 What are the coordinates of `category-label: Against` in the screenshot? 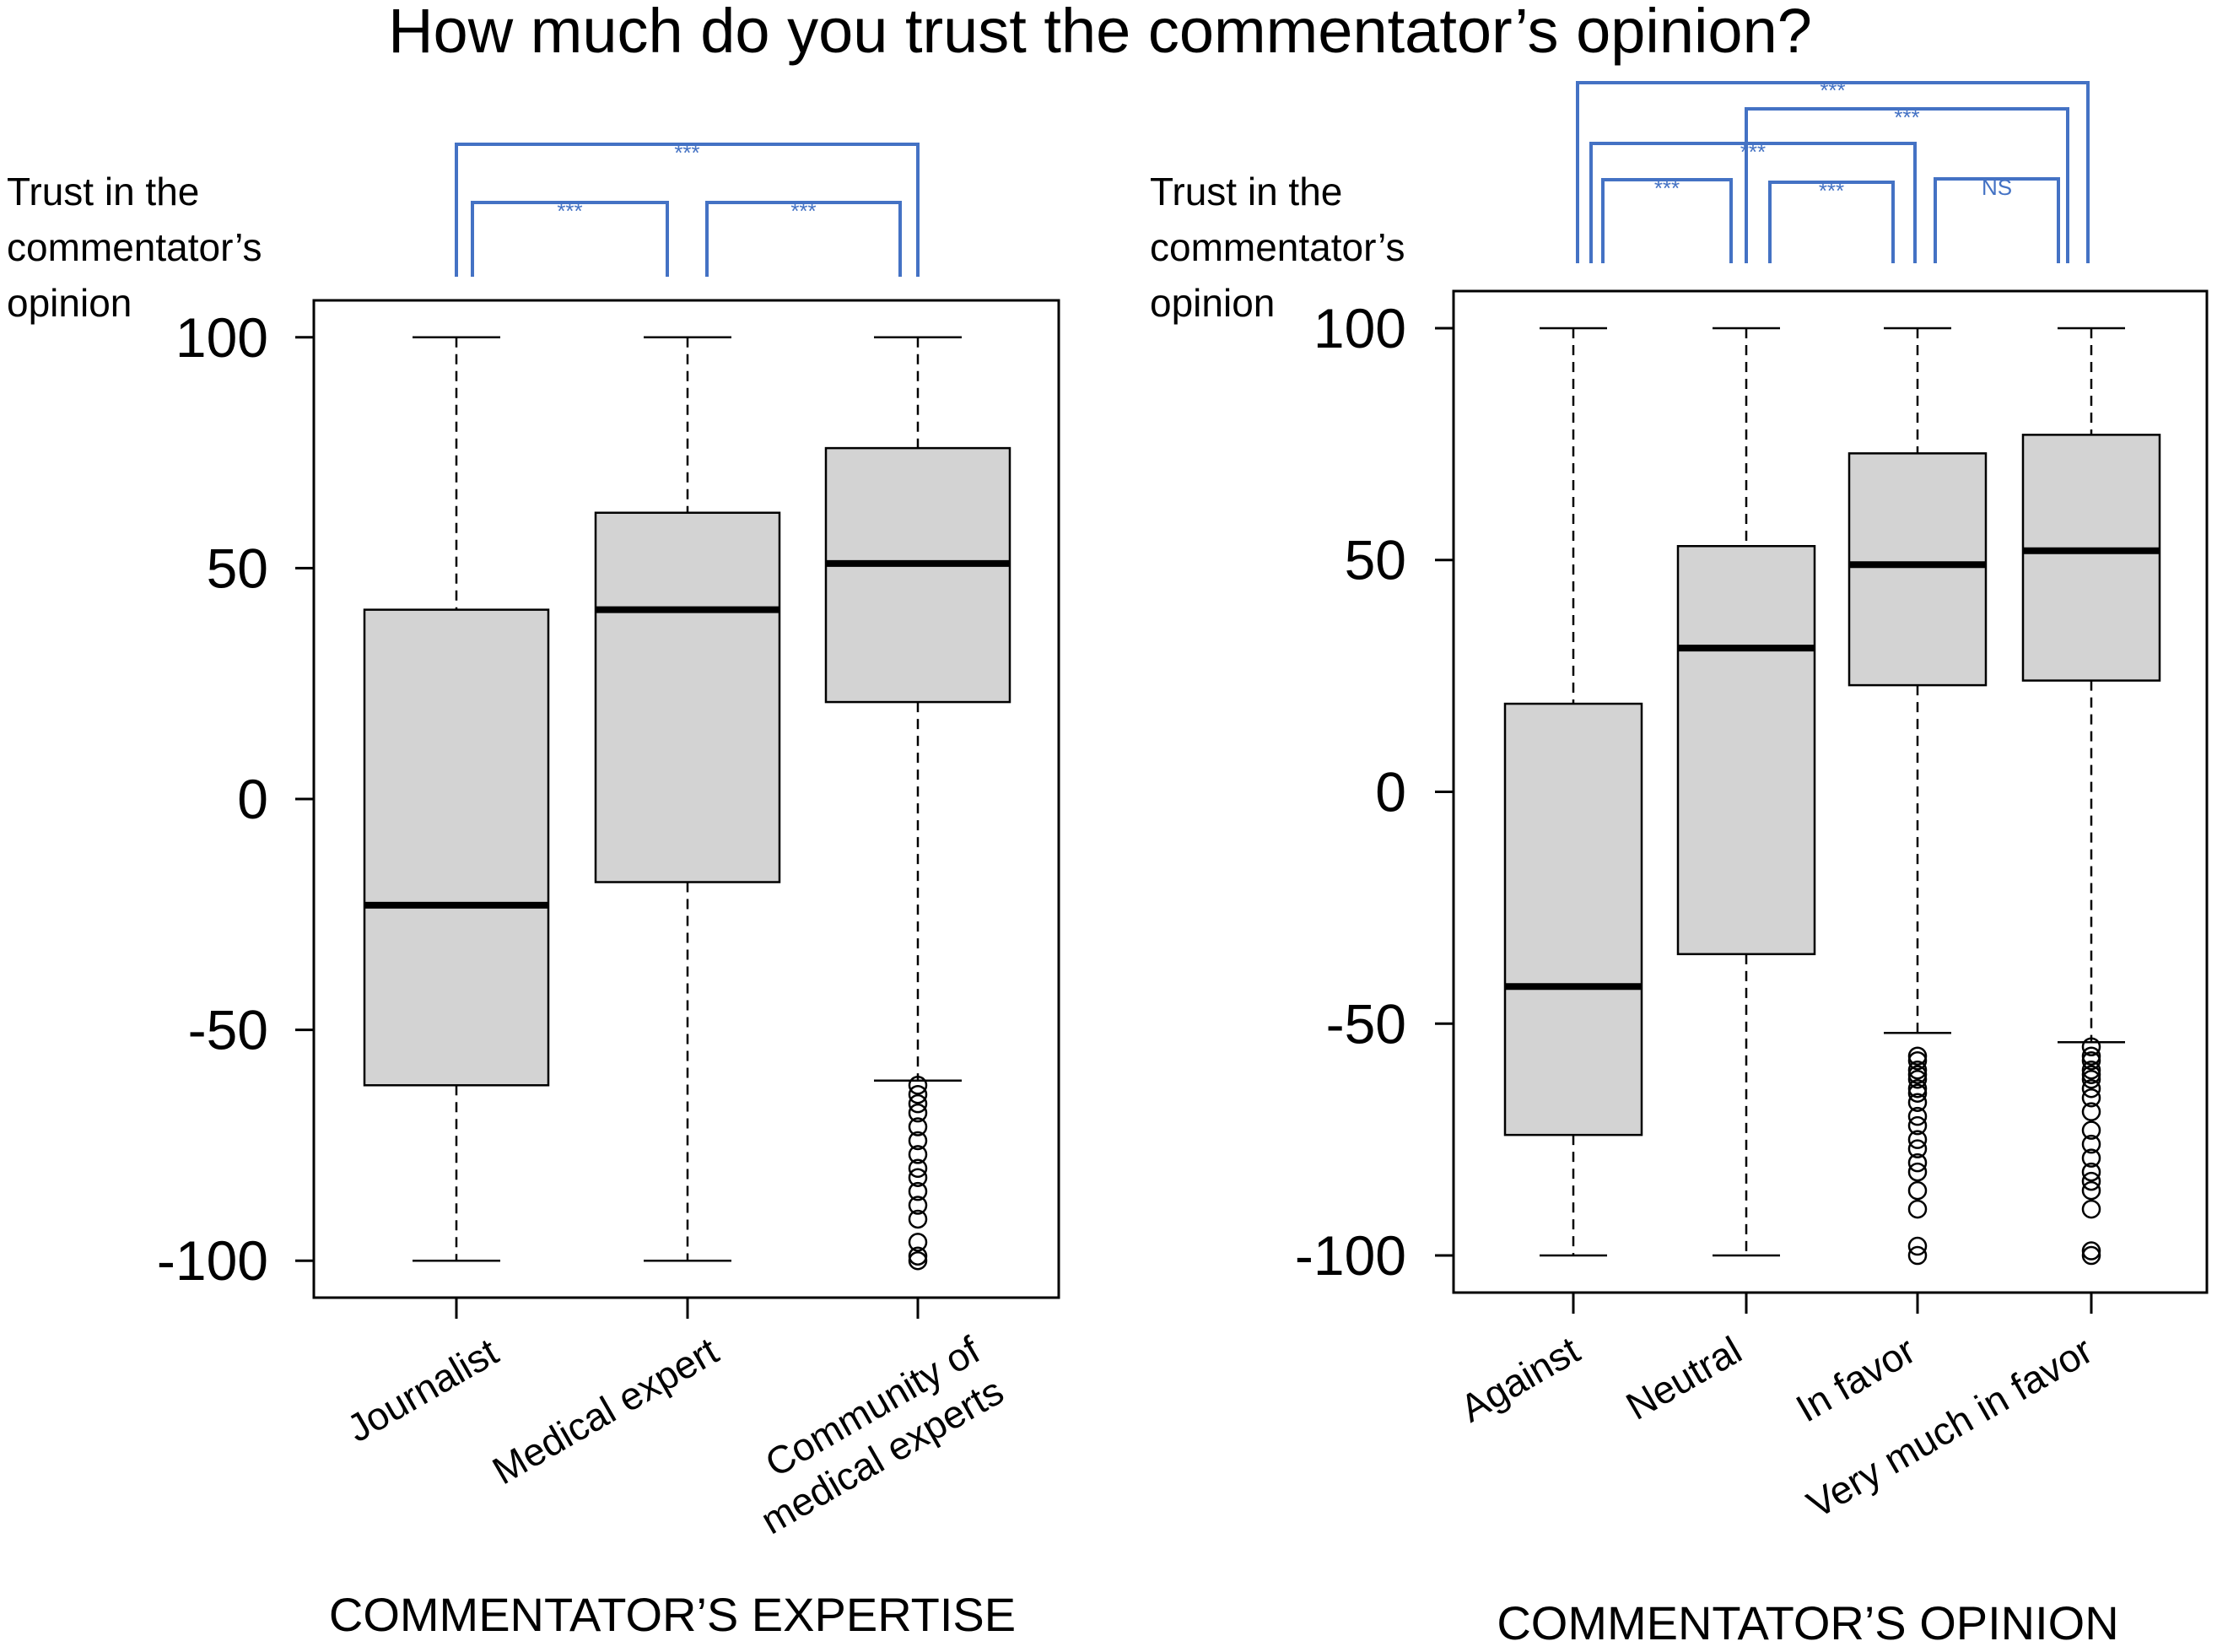 It's located at (1520, 1379).